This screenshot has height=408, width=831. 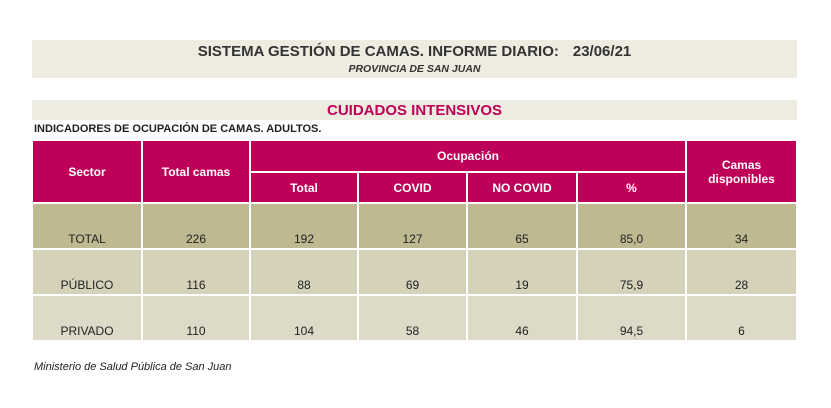 I want to click on cell-total-camas: 110, so click(x=196, y=318).